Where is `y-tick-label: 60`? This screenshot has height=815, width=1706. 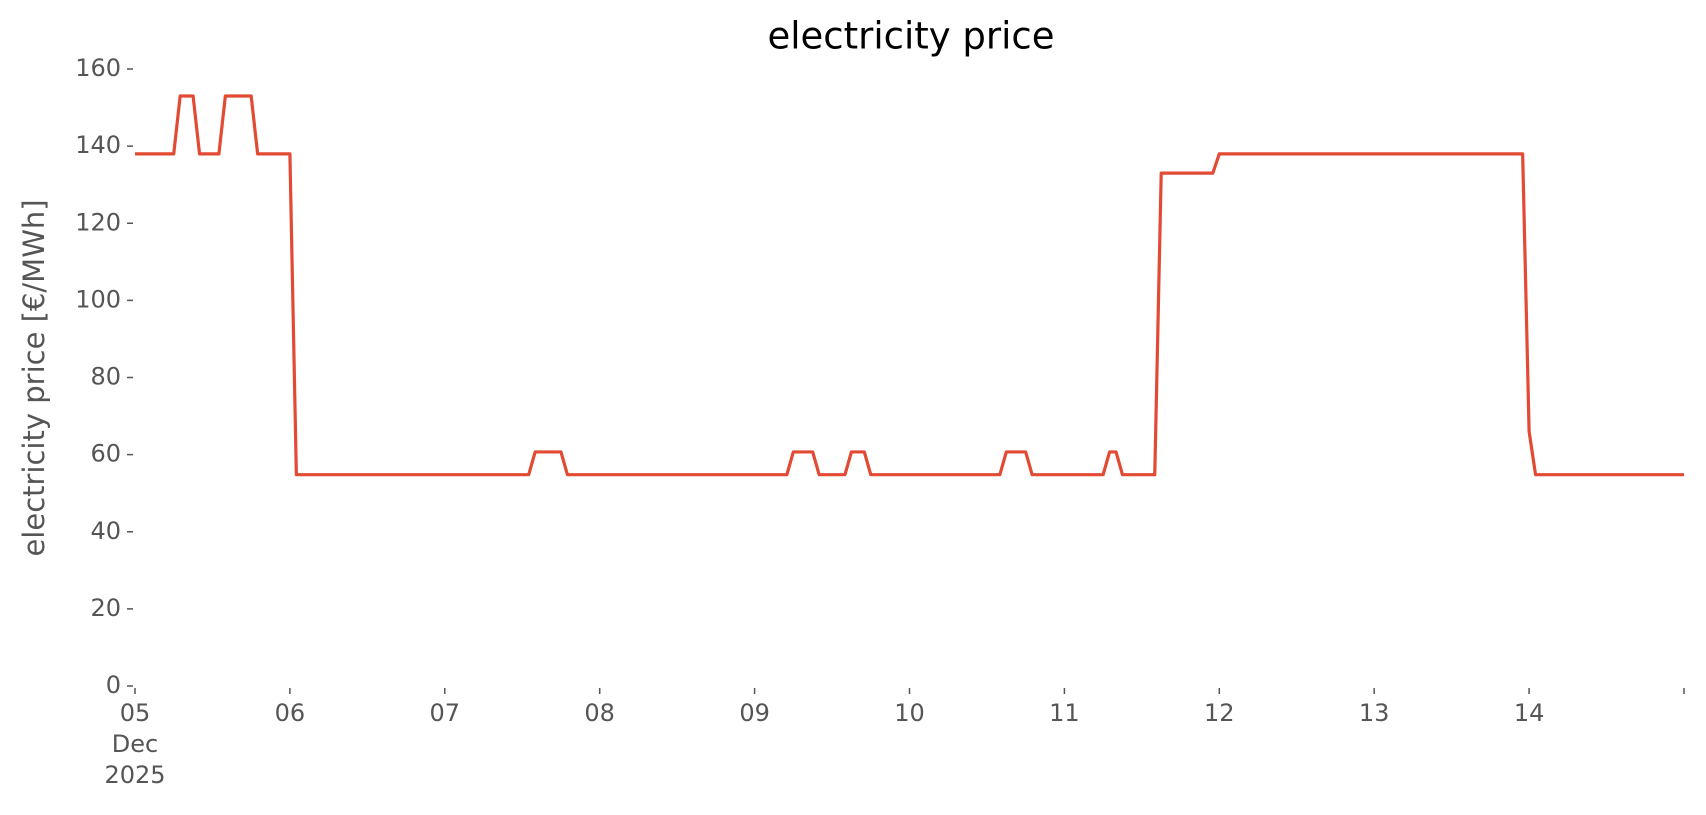
y-tick-label: 60 is located at coordinates (105, 454).